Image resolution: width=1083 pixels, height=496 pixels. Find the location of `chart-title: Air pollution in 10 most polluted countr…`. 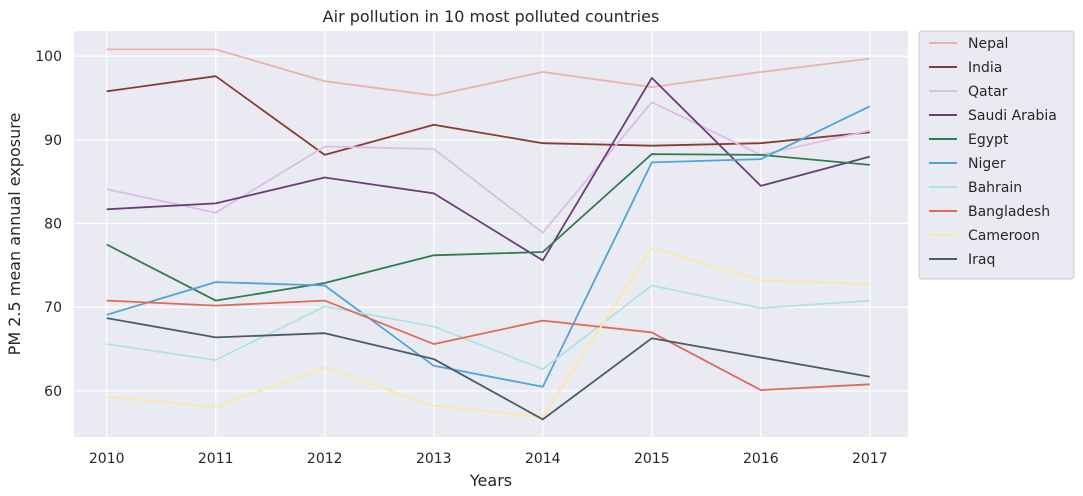

chart-title: Air pollution in 10 most polluted countr… is located at coordinates (491, 16).